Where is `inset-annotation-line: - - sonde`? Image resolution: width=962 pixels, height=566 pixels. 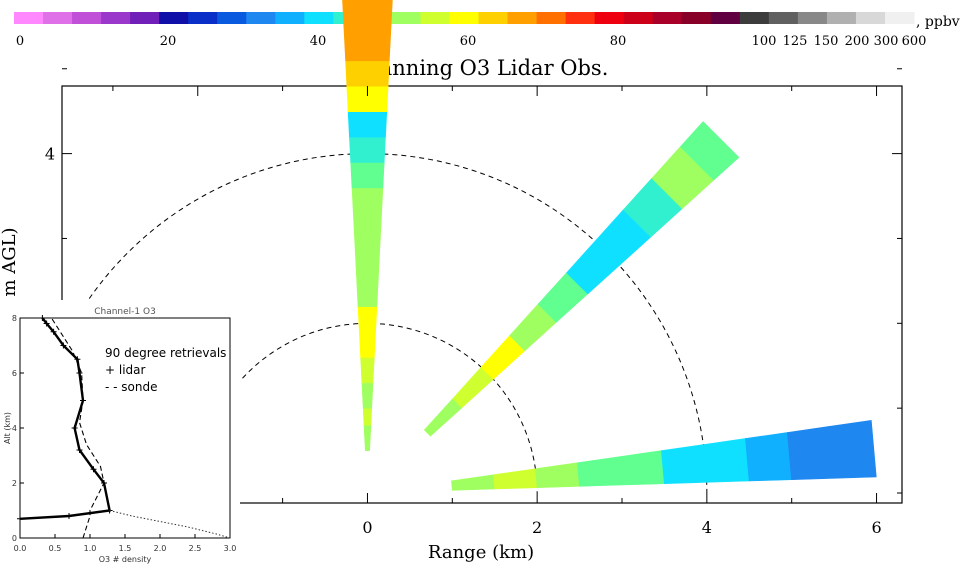 inset-annotation-line: - - sonde is located at coordinates (131, 387).